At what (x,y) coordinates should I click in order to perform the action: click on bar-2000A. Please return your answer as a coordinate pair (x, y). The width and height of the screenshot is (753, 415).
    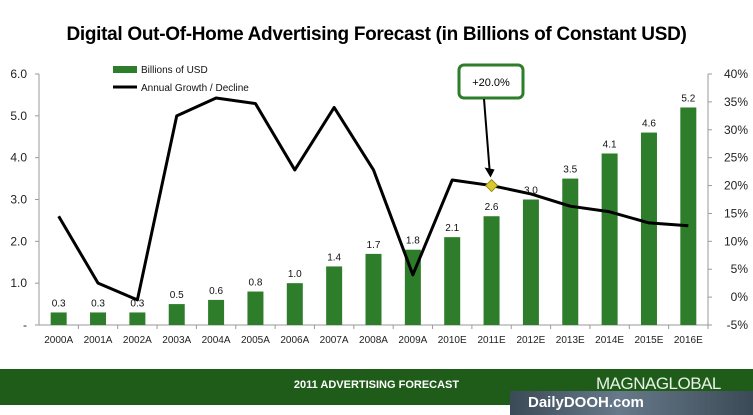
    Looking at the image, I should click on (58, 318).